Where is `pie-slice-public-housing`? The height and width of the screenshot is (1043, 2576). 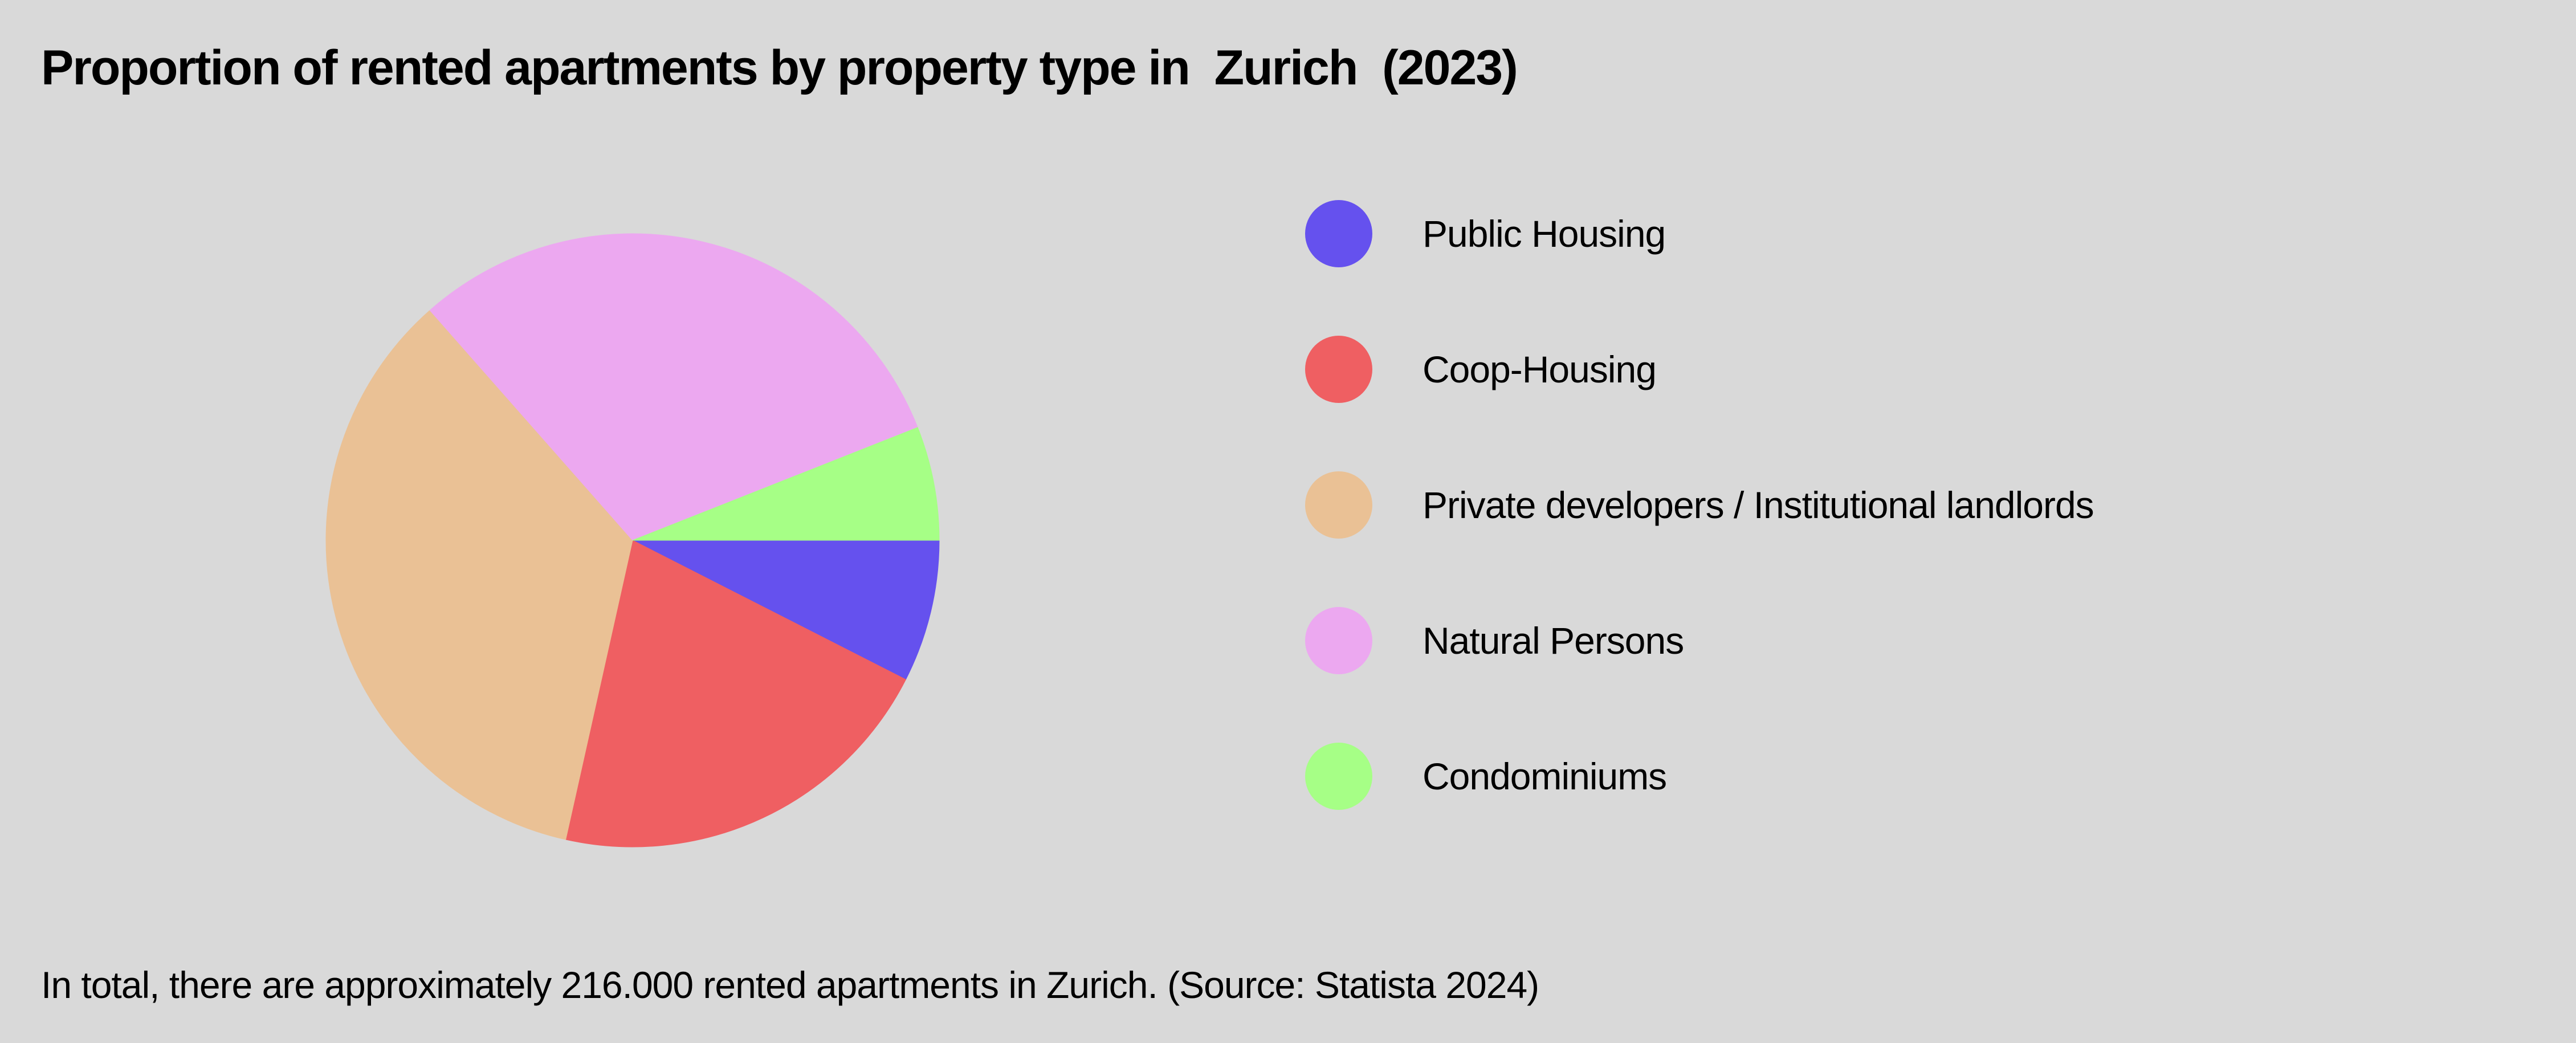 pie-slice-public-housing is located at coordinates (786, 610).